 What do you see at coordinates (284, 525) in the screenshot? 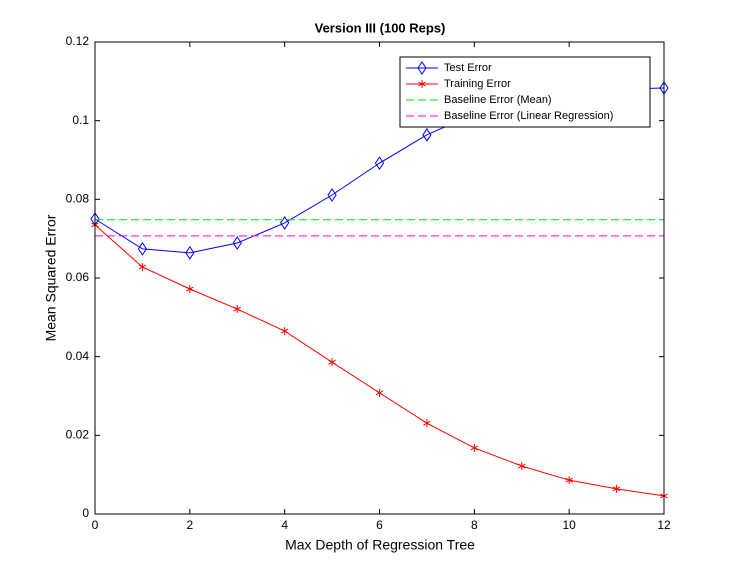
I see `x-tick-label: 4` at bounding box center [284, 525].